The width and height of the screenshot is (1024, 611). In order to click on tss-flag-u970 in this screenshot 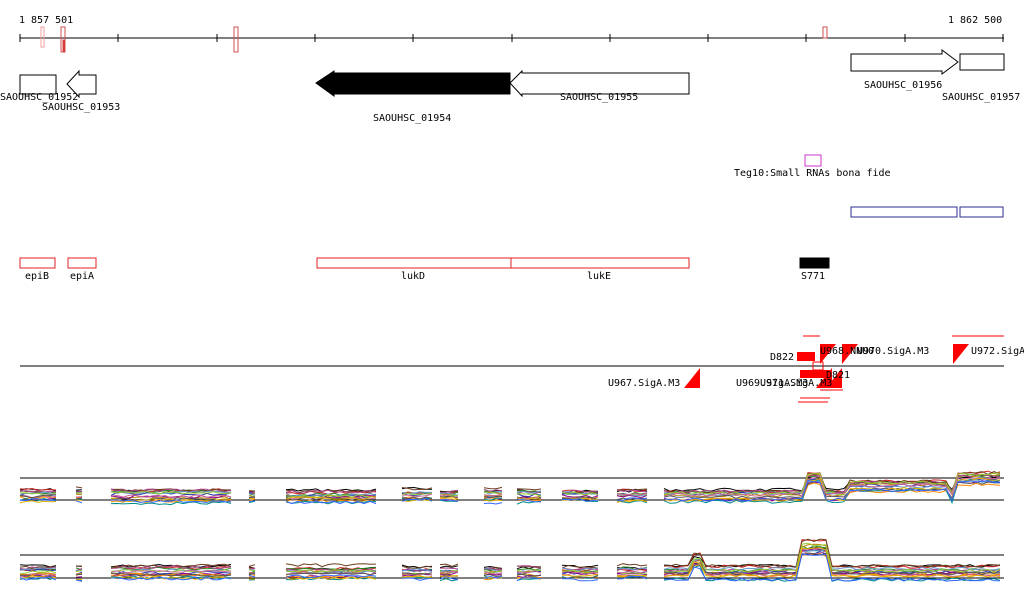, I will do `click(850, 354)`.